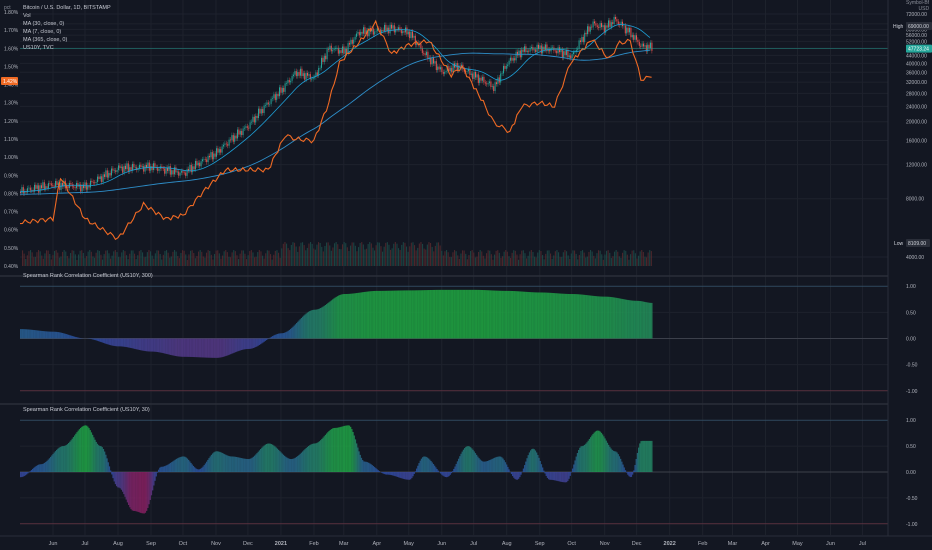  I want to click on ma30-legend: MA (30, close, 0), so click(44, 24).